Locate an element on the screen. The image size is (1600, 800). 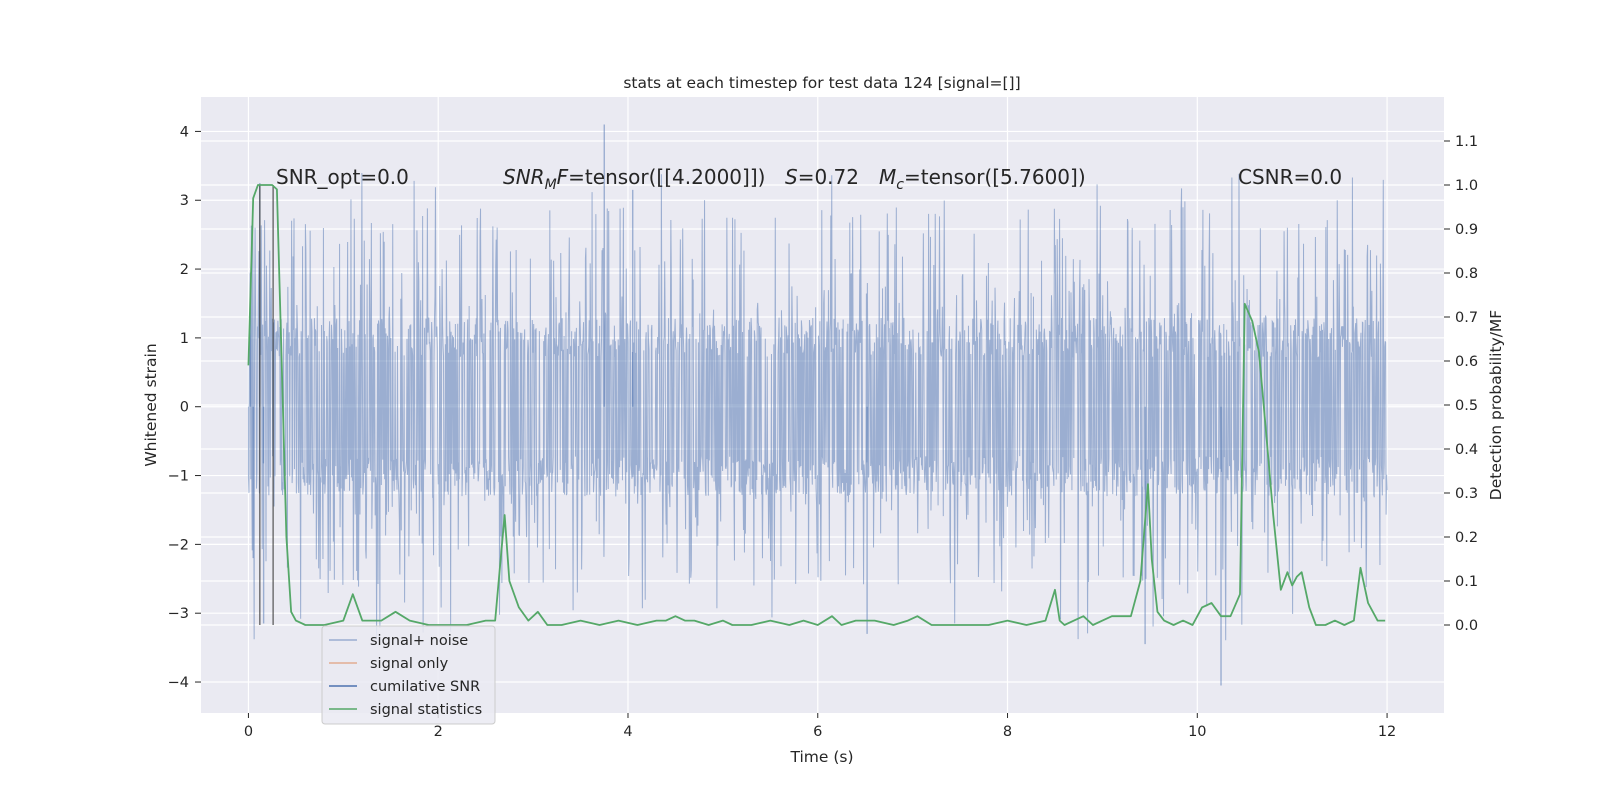
legend-label-signal-statistics: signal statistics is located at coordinates (426, 710).